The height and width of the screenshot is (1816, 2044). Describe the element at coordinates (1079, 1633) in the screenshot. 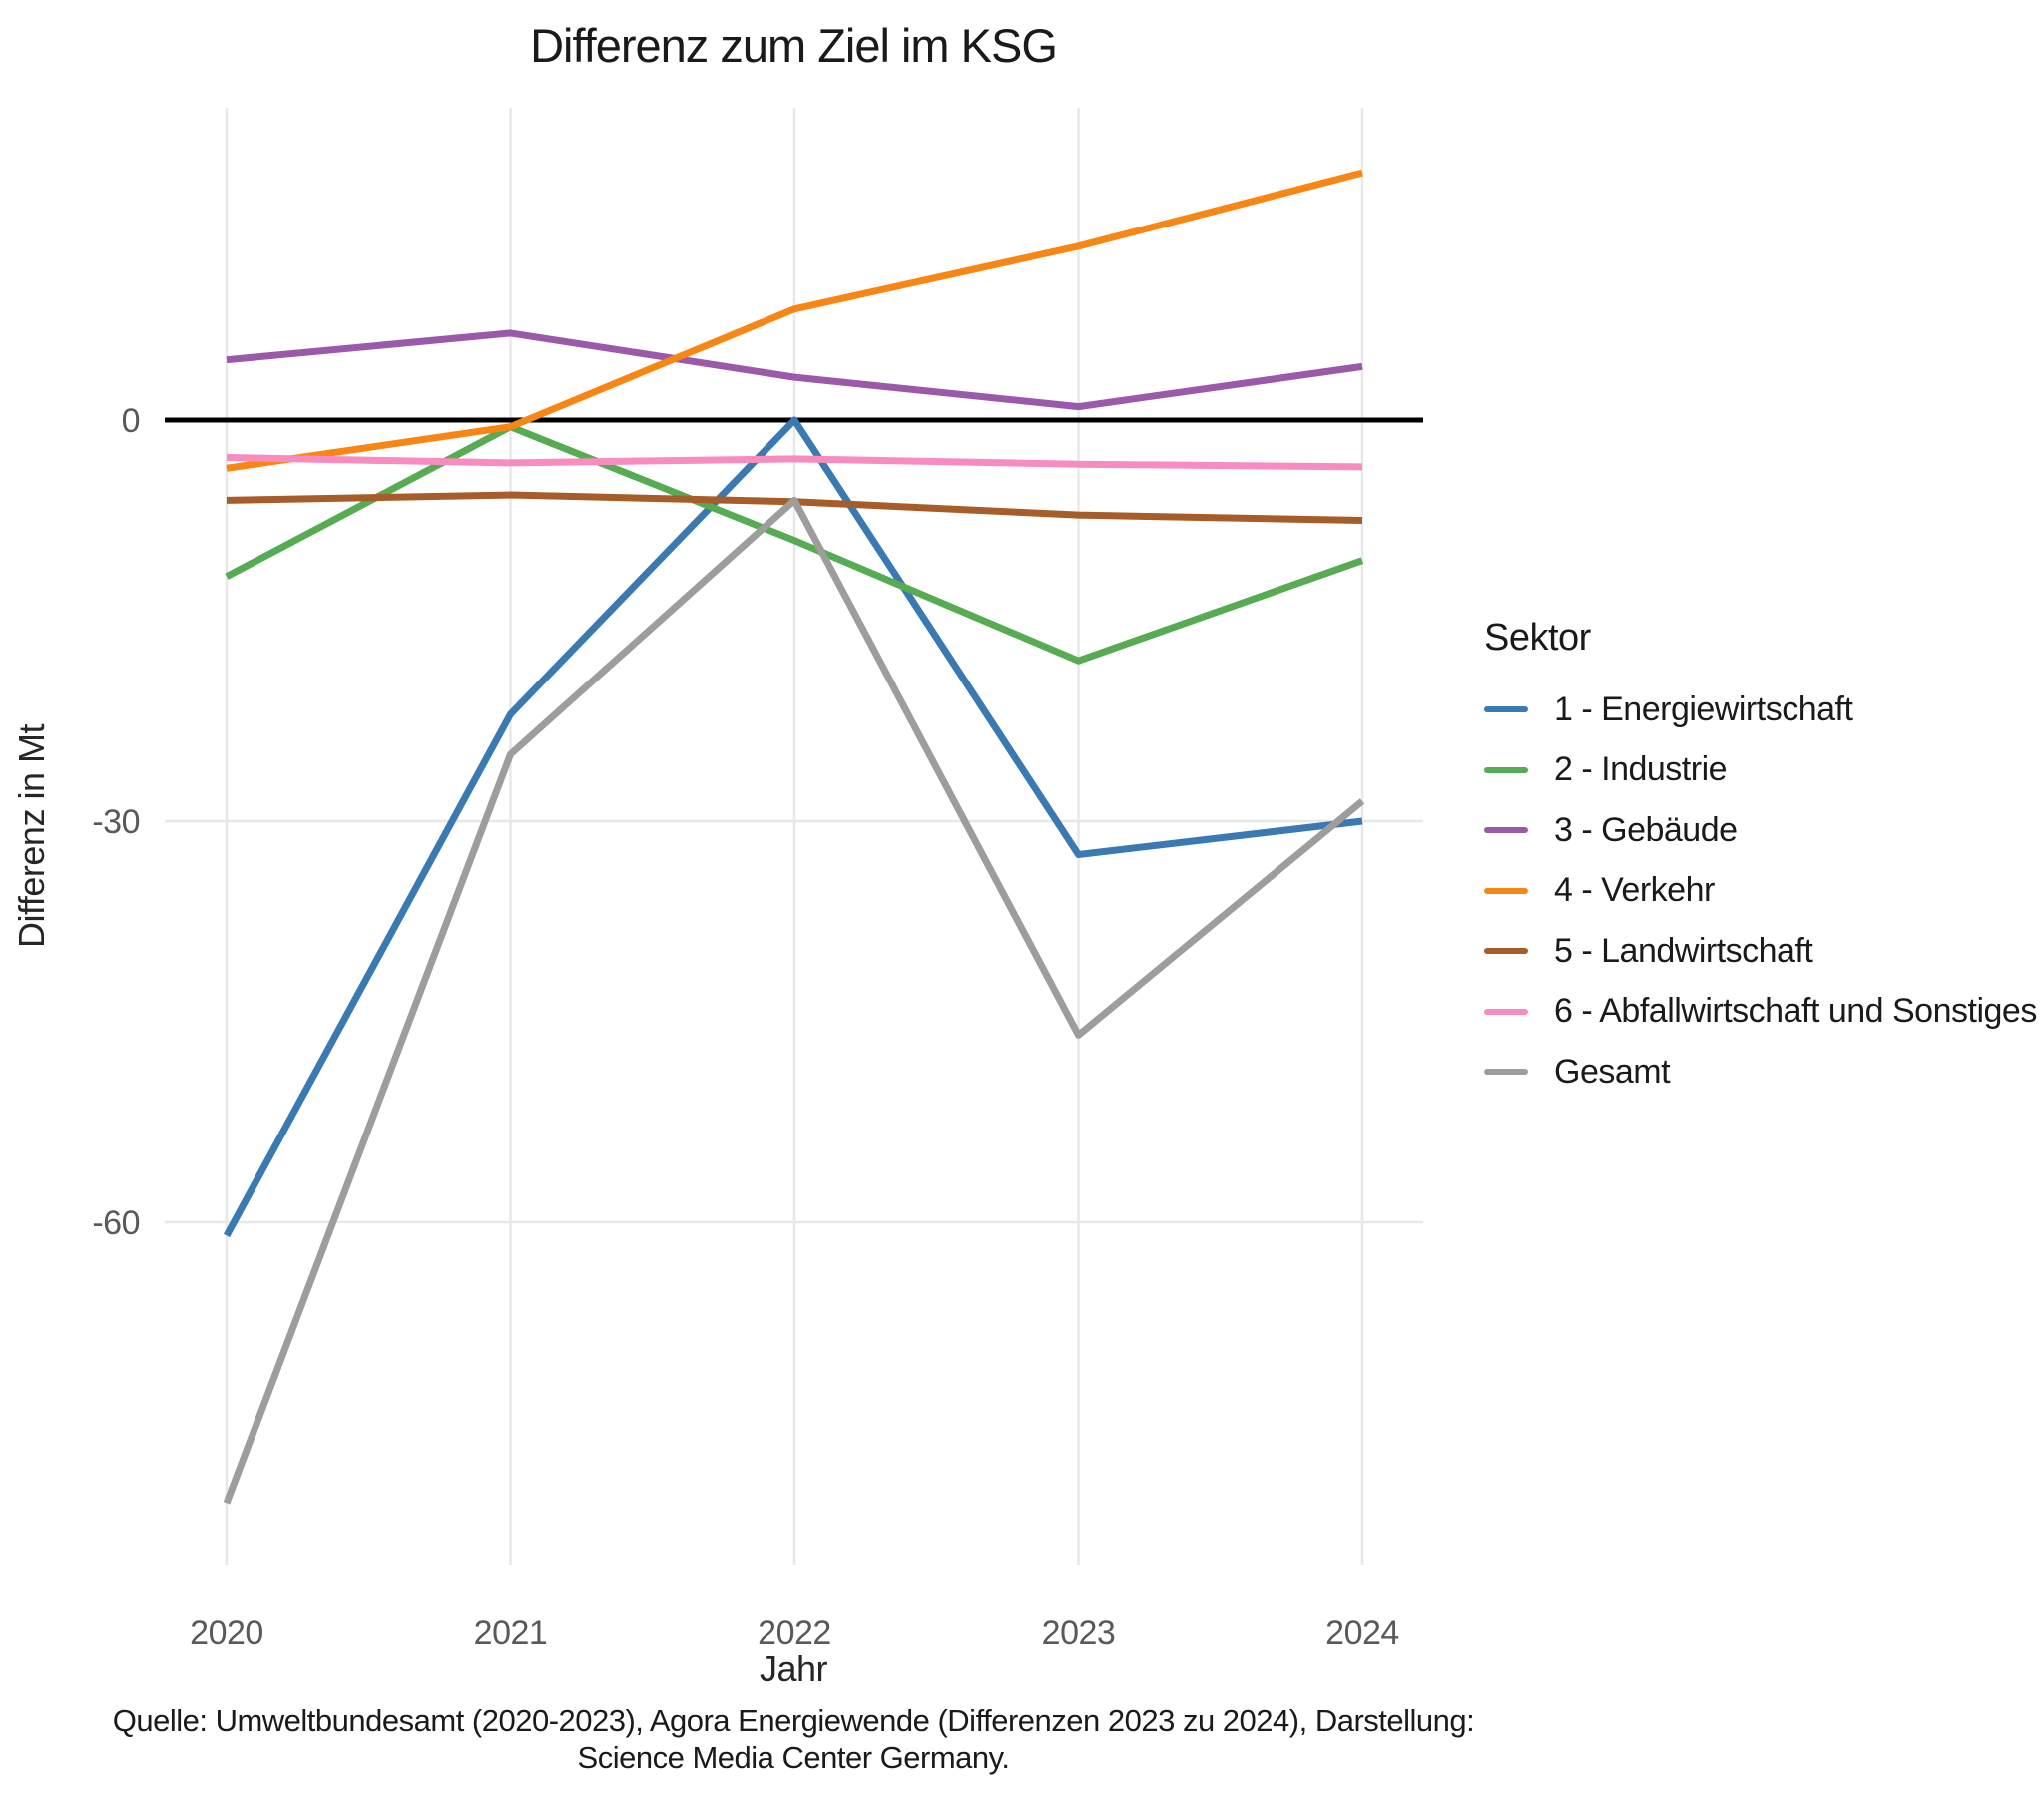

I see `x-tick-label: 2023` at that location.